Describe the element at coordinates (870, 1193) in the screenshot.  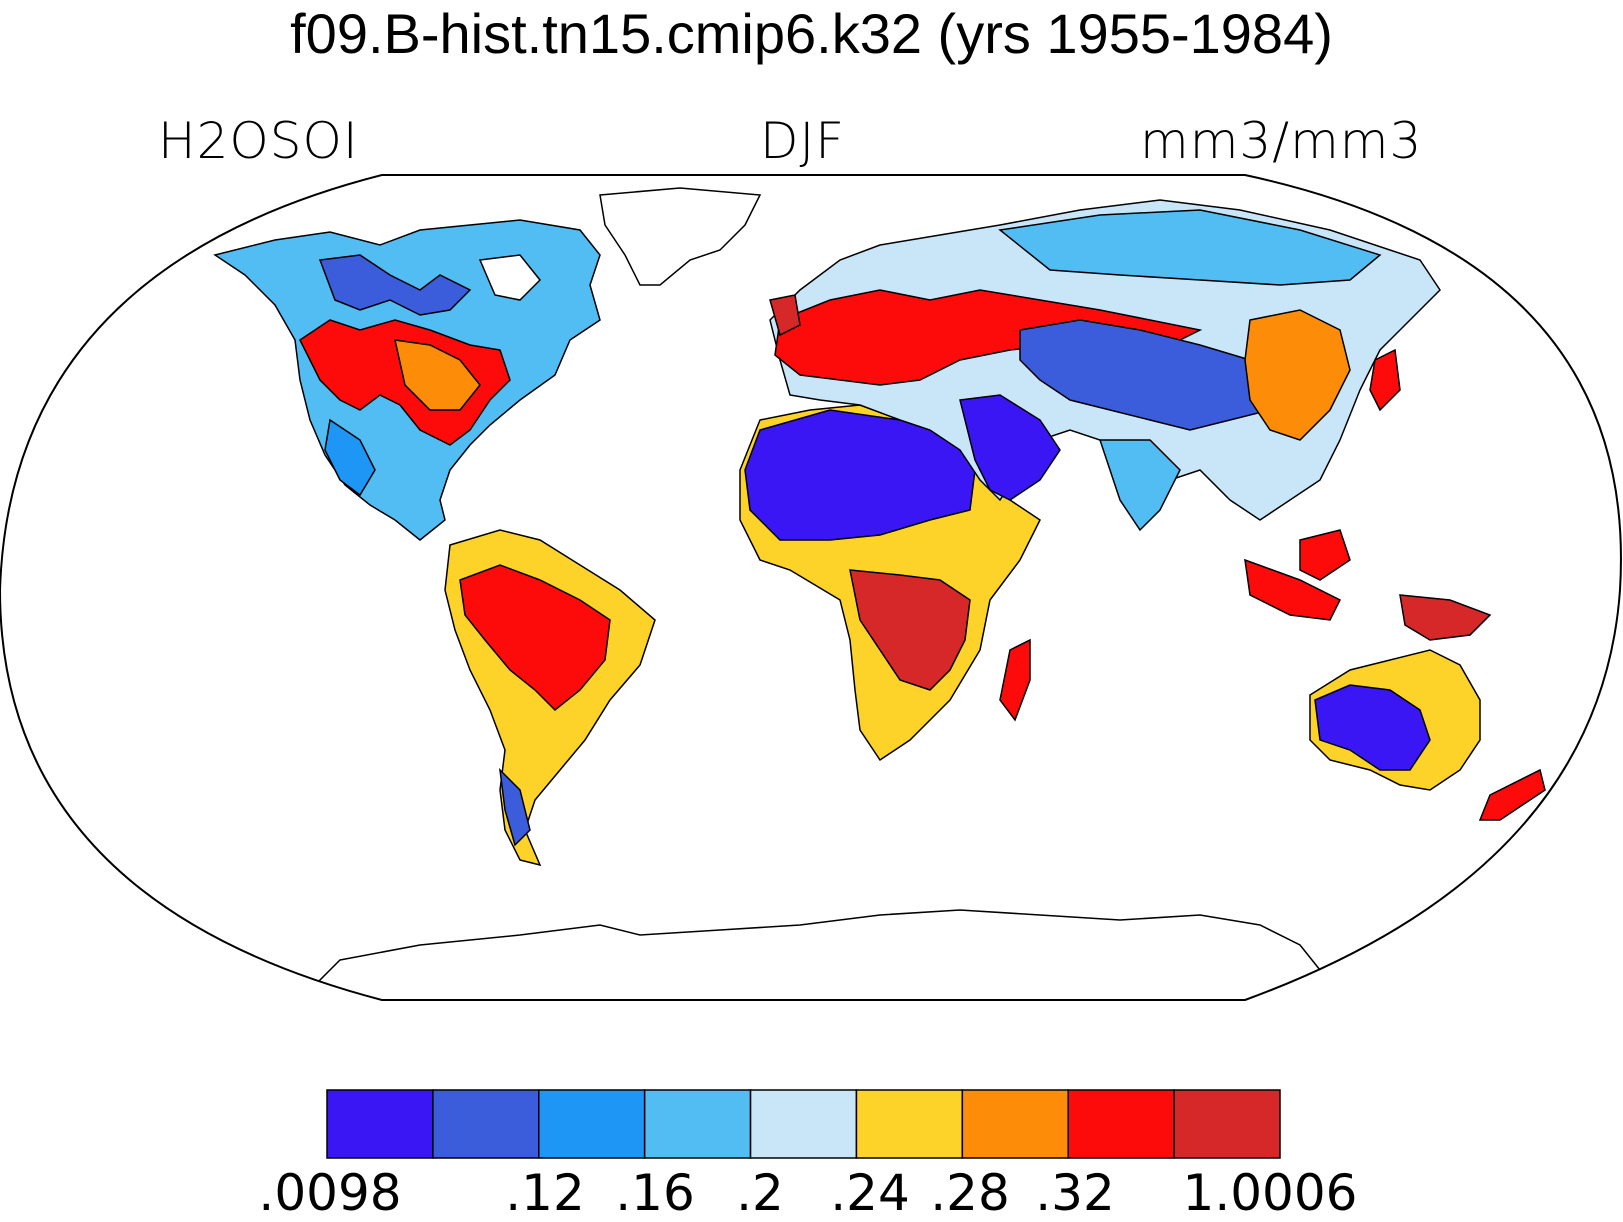
I see `colorbar-tick-label: .24` at that location.